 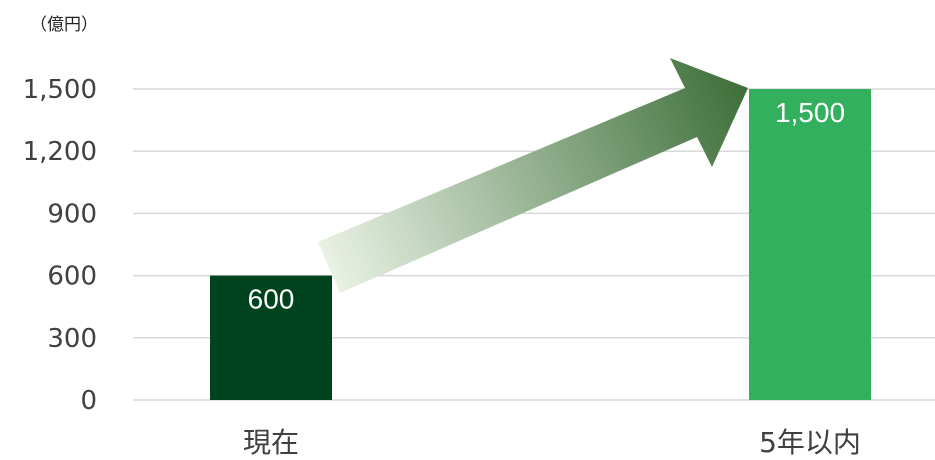 I want to click on y-tick-label: 600, so click(x=72, y=277).